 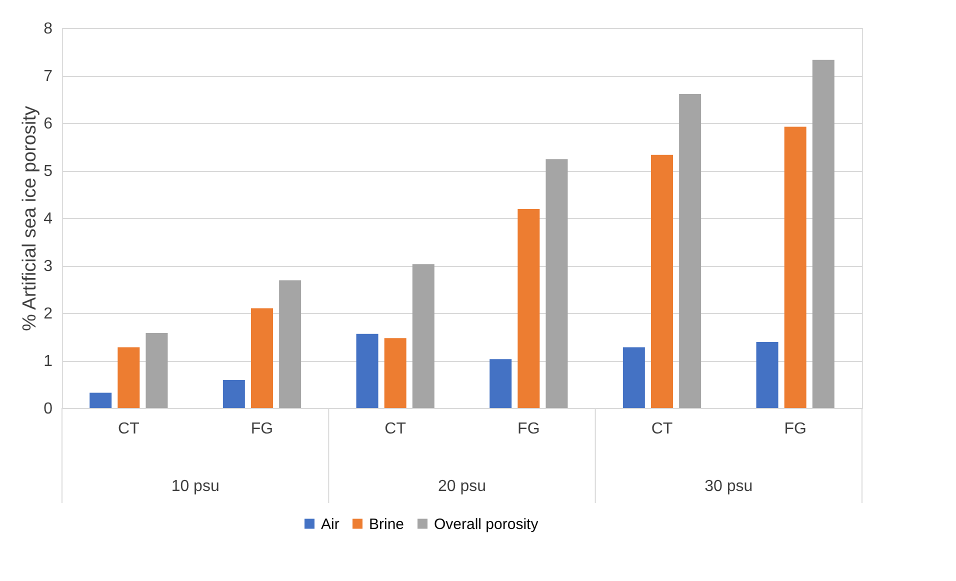 What do you see at coordinates (30, 218) in the screenshot?
I see `y-axis-title: % Artificial sea ice porosity` at bounding box center [30, 218].